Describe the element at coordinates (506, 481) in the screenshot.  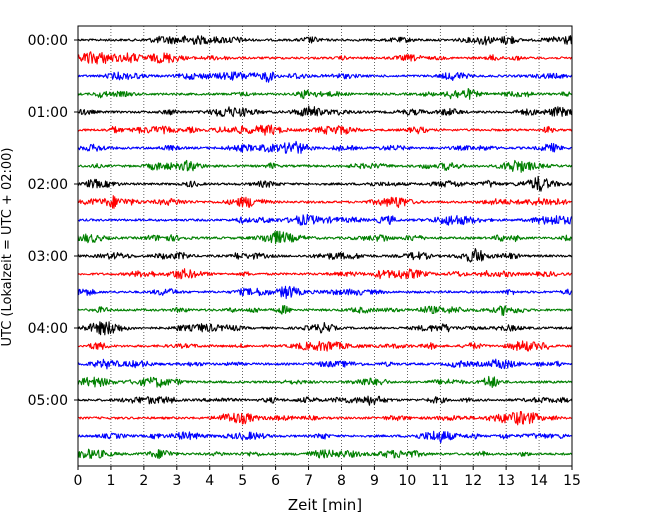
I see `x-tick-label-13: 13` at that location.